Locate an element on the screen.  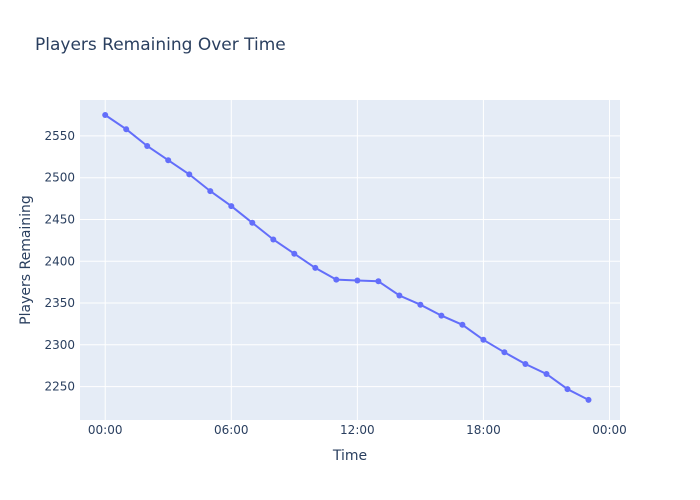
x-tick-label: 18:00 is located at coordinates (483, 430).